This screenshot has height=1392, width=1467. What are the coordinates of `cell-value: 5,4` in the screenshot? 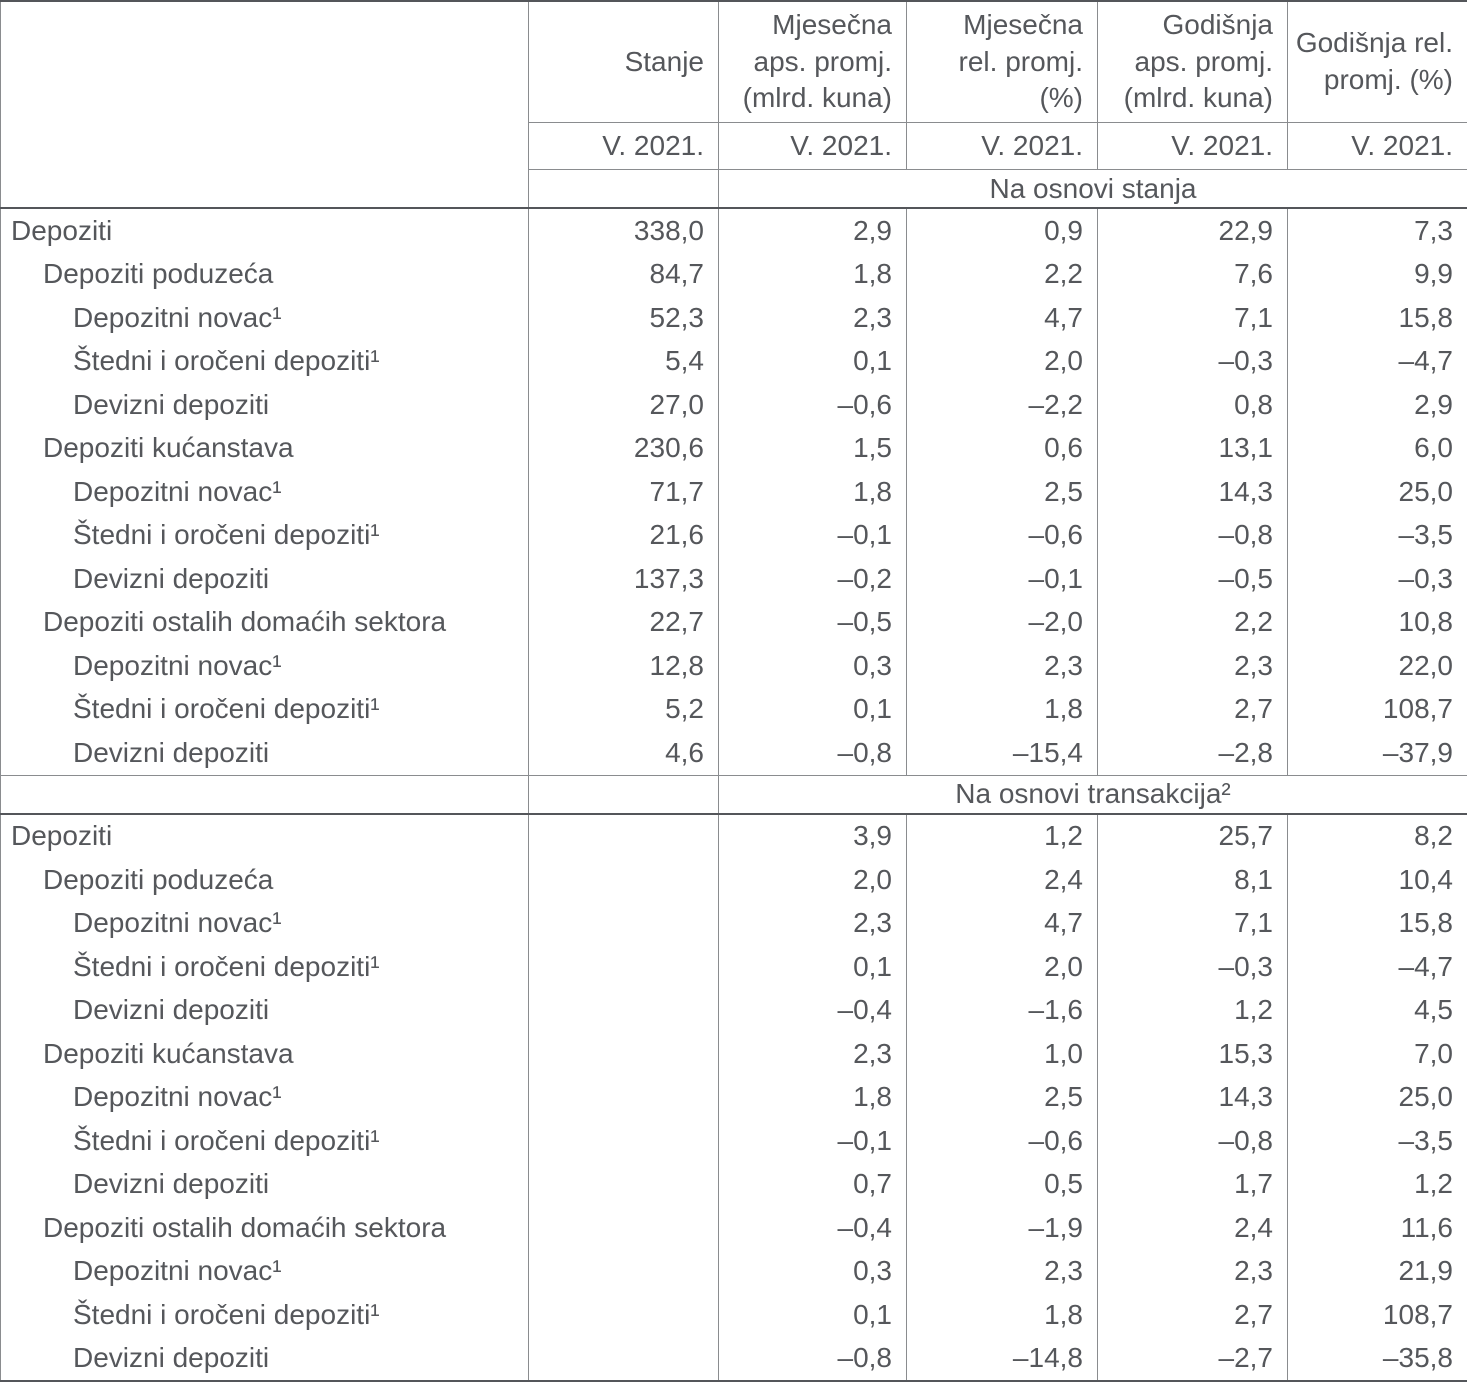 It's located at (623, 361).